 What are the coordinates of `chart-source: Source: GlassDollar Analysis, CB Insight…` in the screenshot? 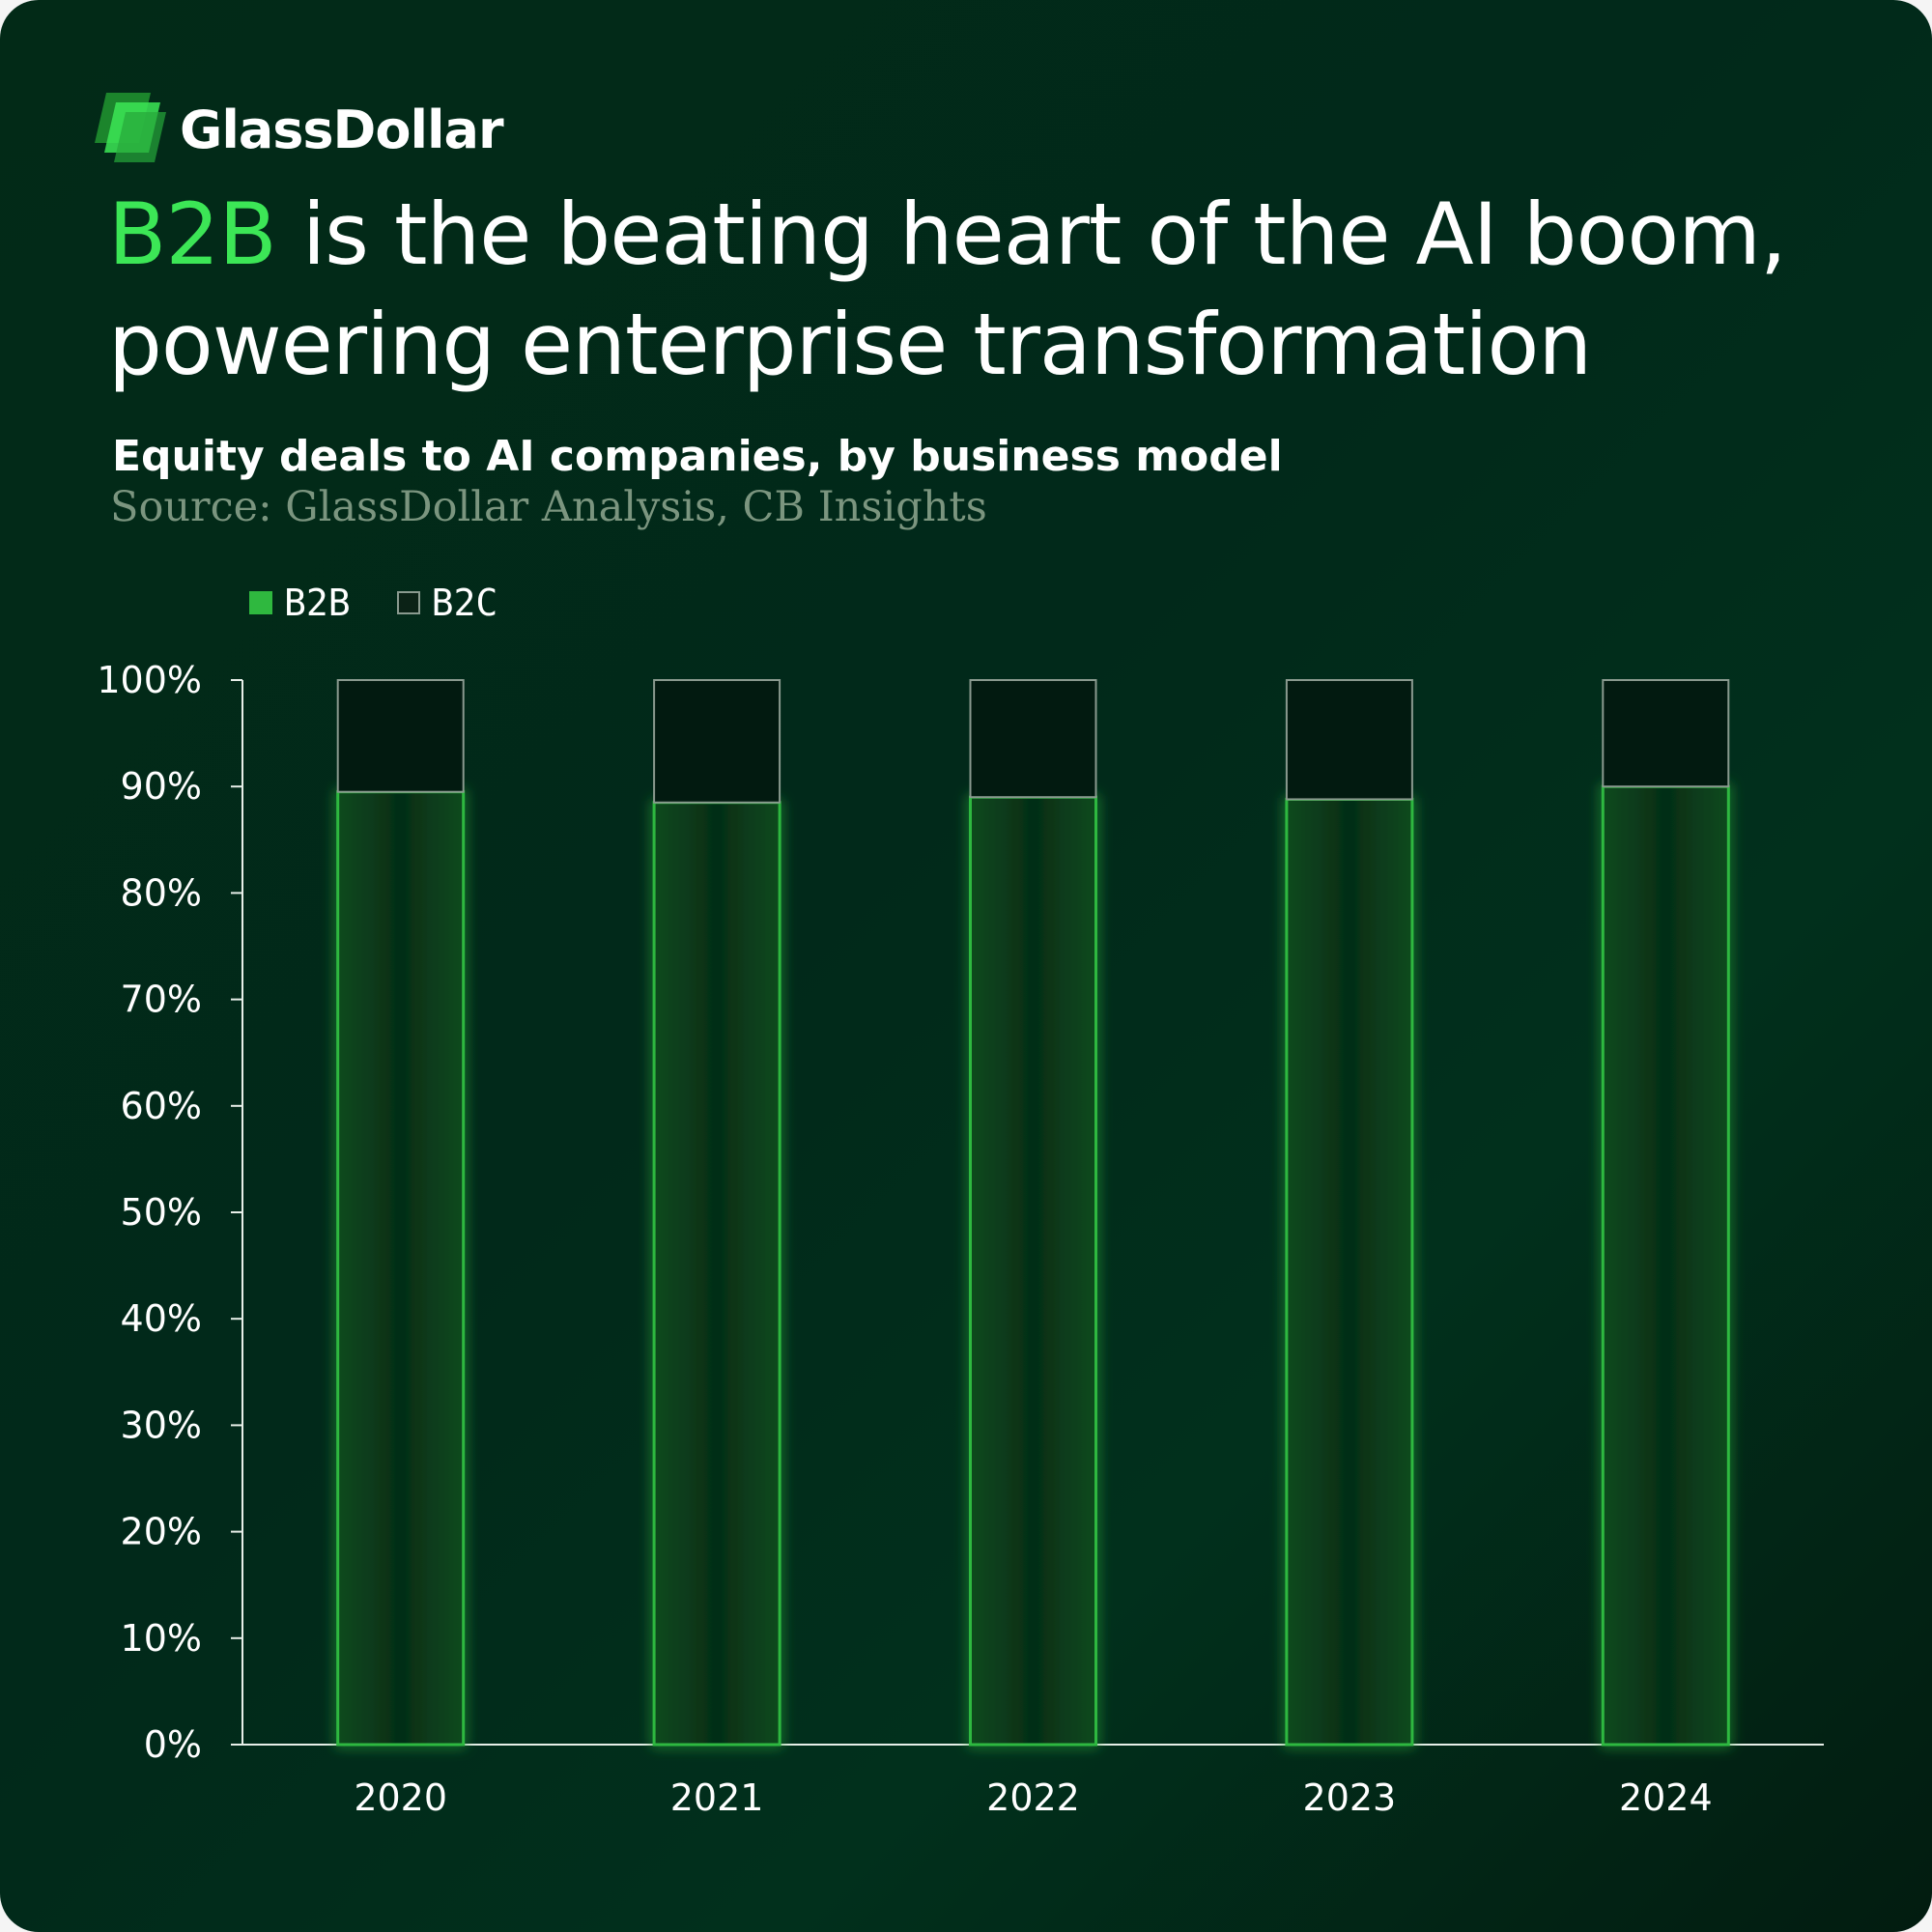 It's located at (548, 507).